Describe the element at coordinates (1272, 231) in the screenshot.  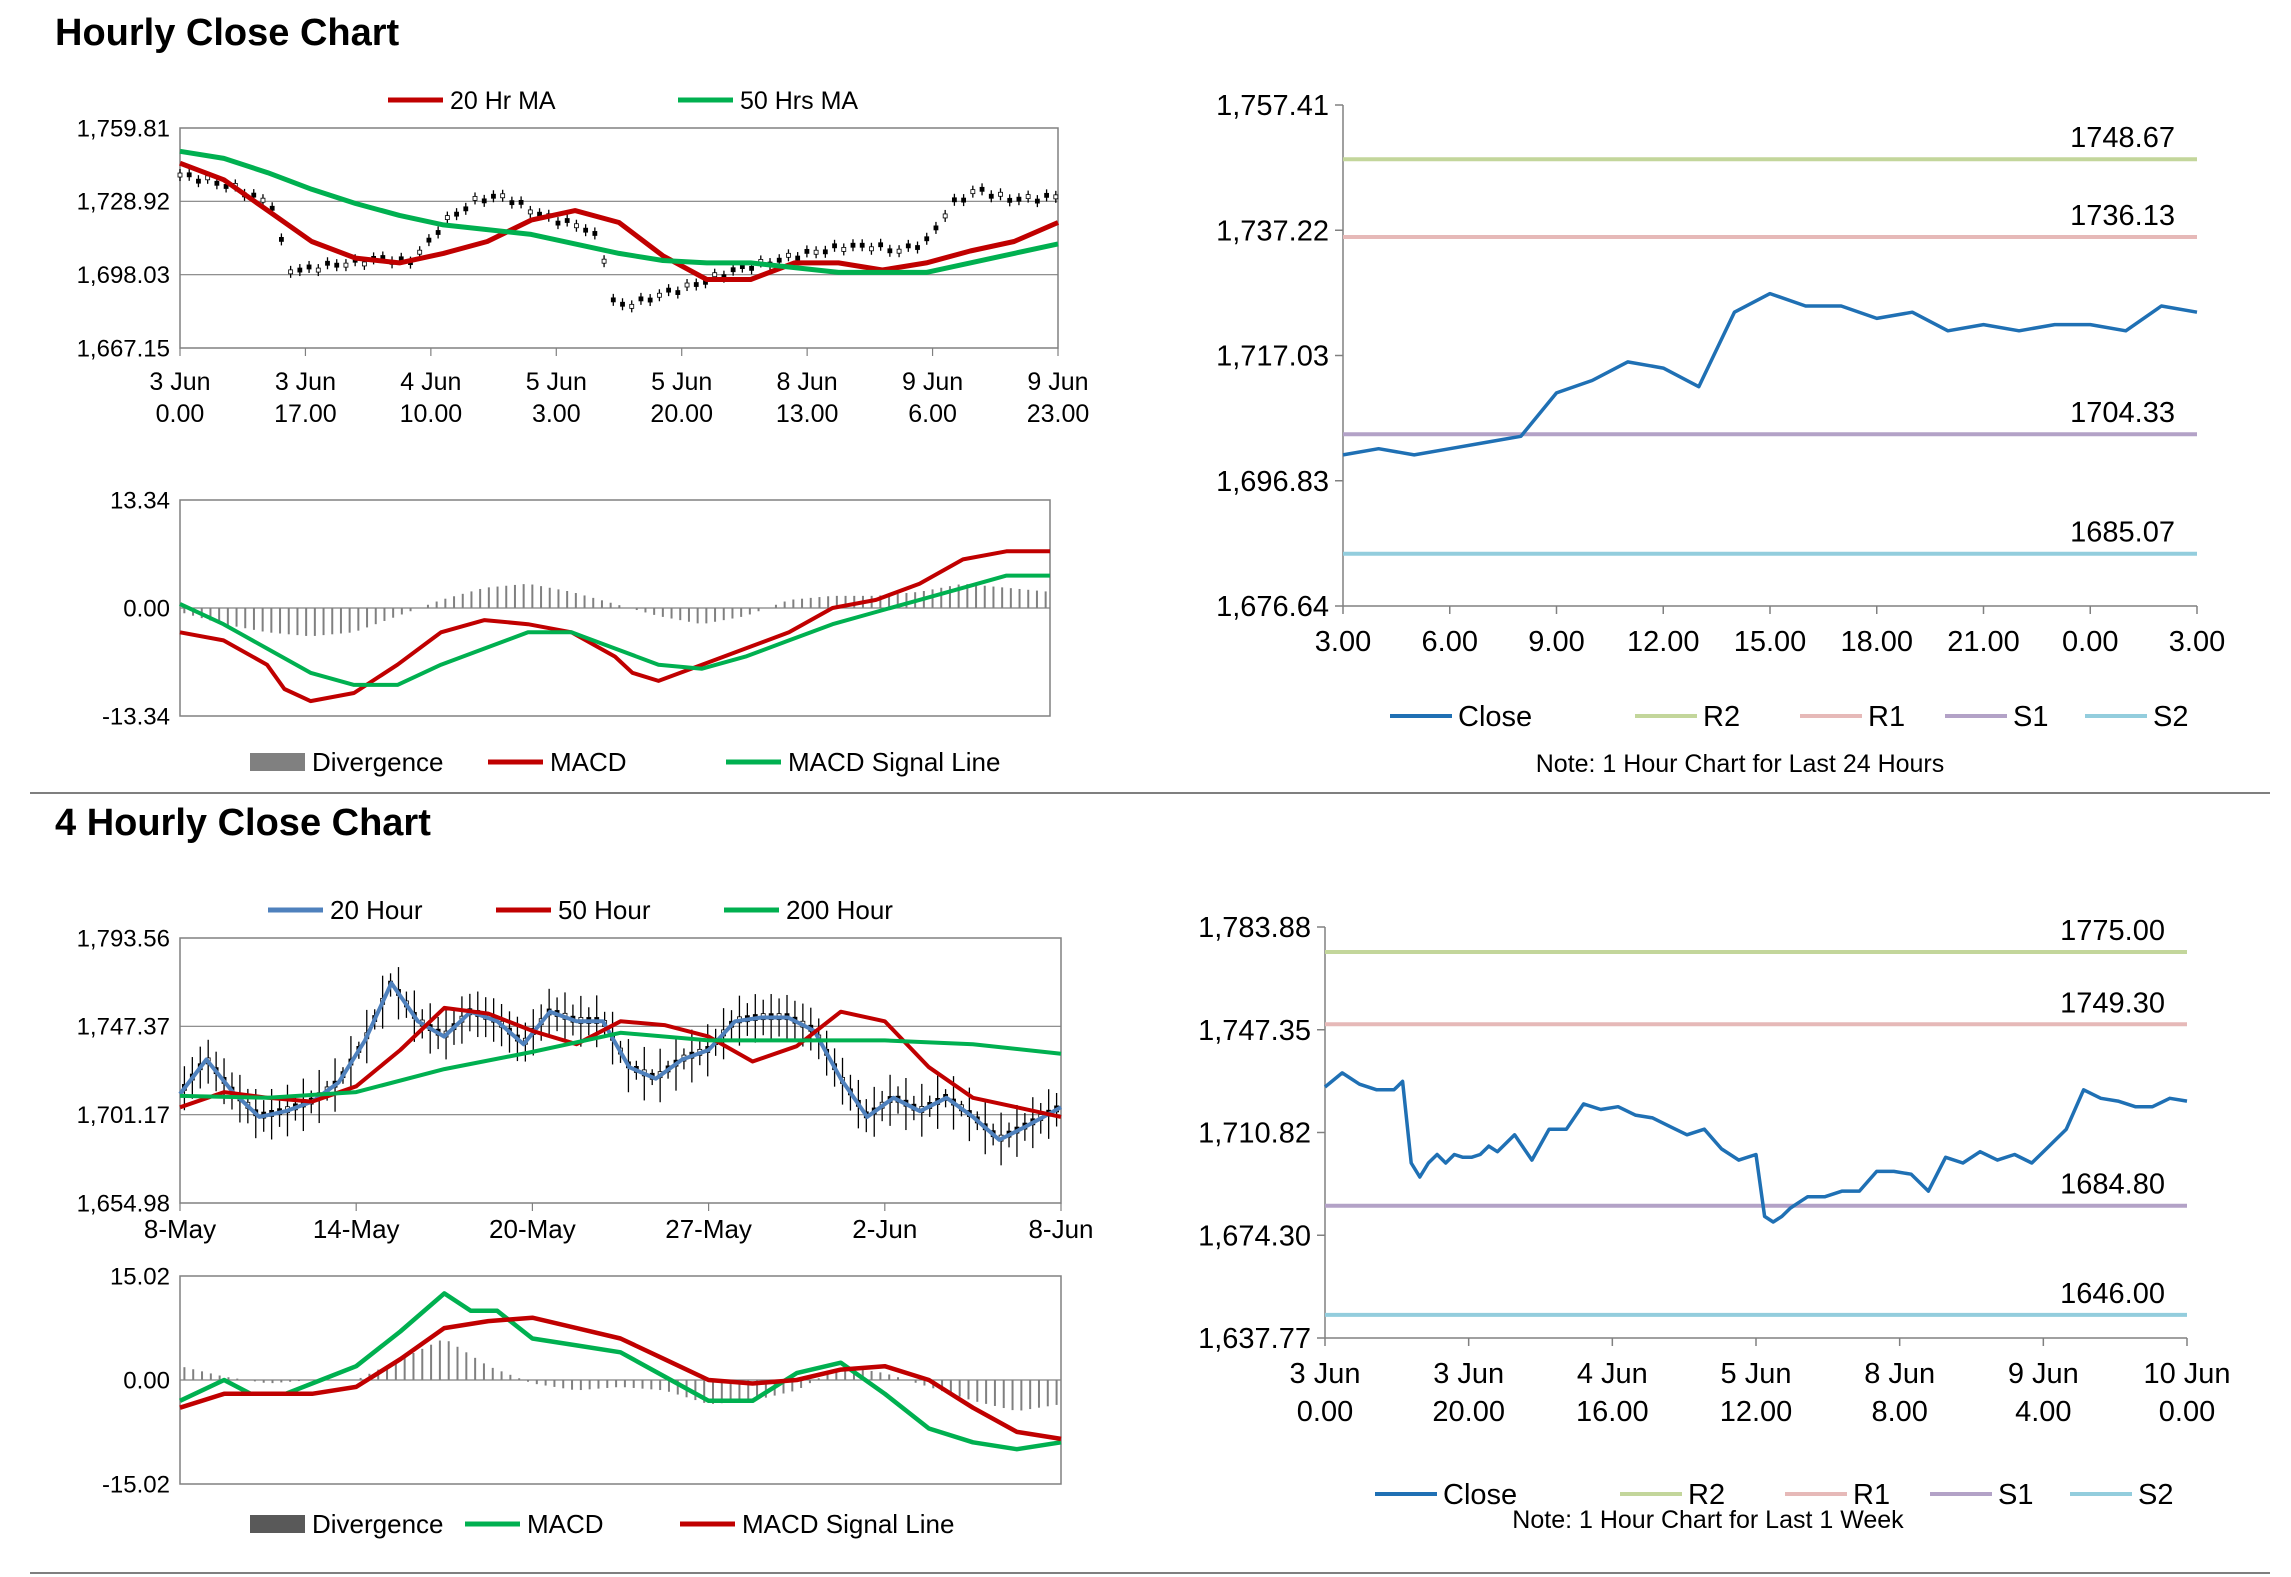
I see `hourly-24h-y-tick-label: 1,737.22` at that location.